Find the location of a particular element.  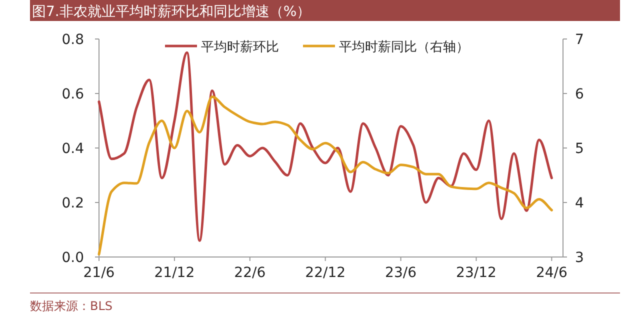

y-tick-label: 0.6 is located at coordinates (73, 94).